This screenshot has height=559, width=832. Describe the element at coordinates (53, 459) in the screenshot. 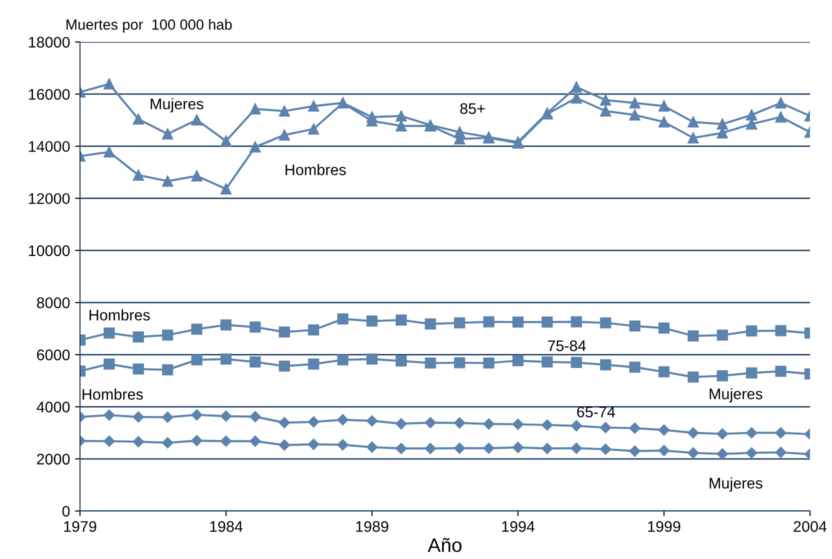

I see `y-tick-label: 2000` at that location.